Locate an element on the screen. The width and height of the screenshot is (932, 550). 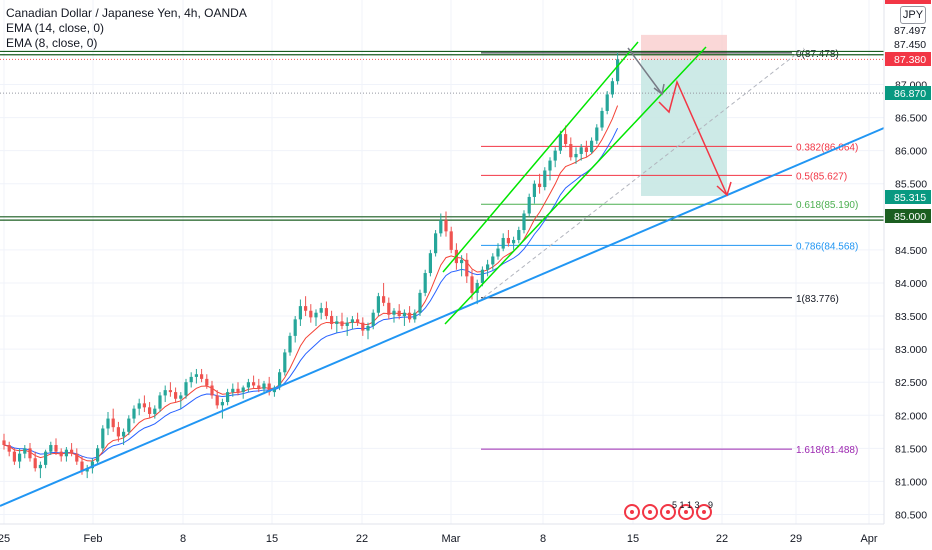
fib-level-label: 1.618(81.488) is located at coordinates (827, 450).